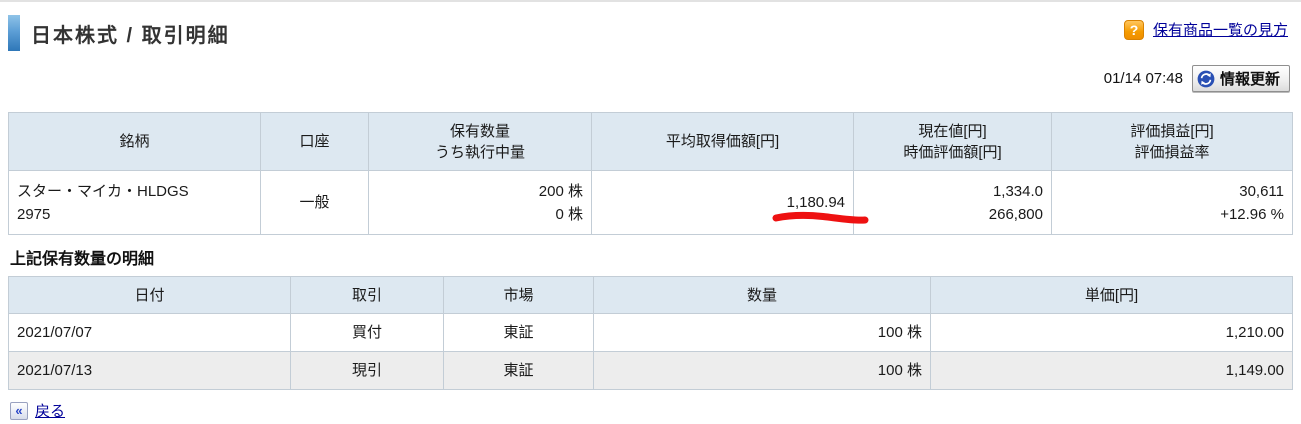 This screenshot has height=424, width=1301. What do you see at coordinates (730, 202) in the screenshot?
I see `cell-avg-price: 1,180.94` at bounding box center [730, 202].